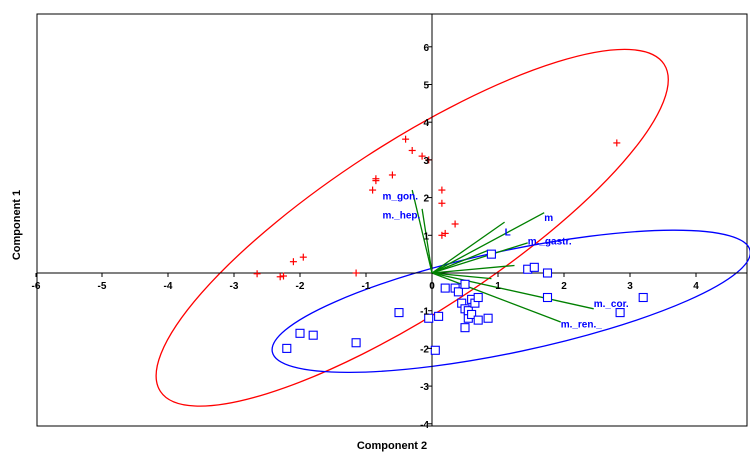 The image size is (750, 455). I want to click on y-tick-label: -1, so click(424, 312).